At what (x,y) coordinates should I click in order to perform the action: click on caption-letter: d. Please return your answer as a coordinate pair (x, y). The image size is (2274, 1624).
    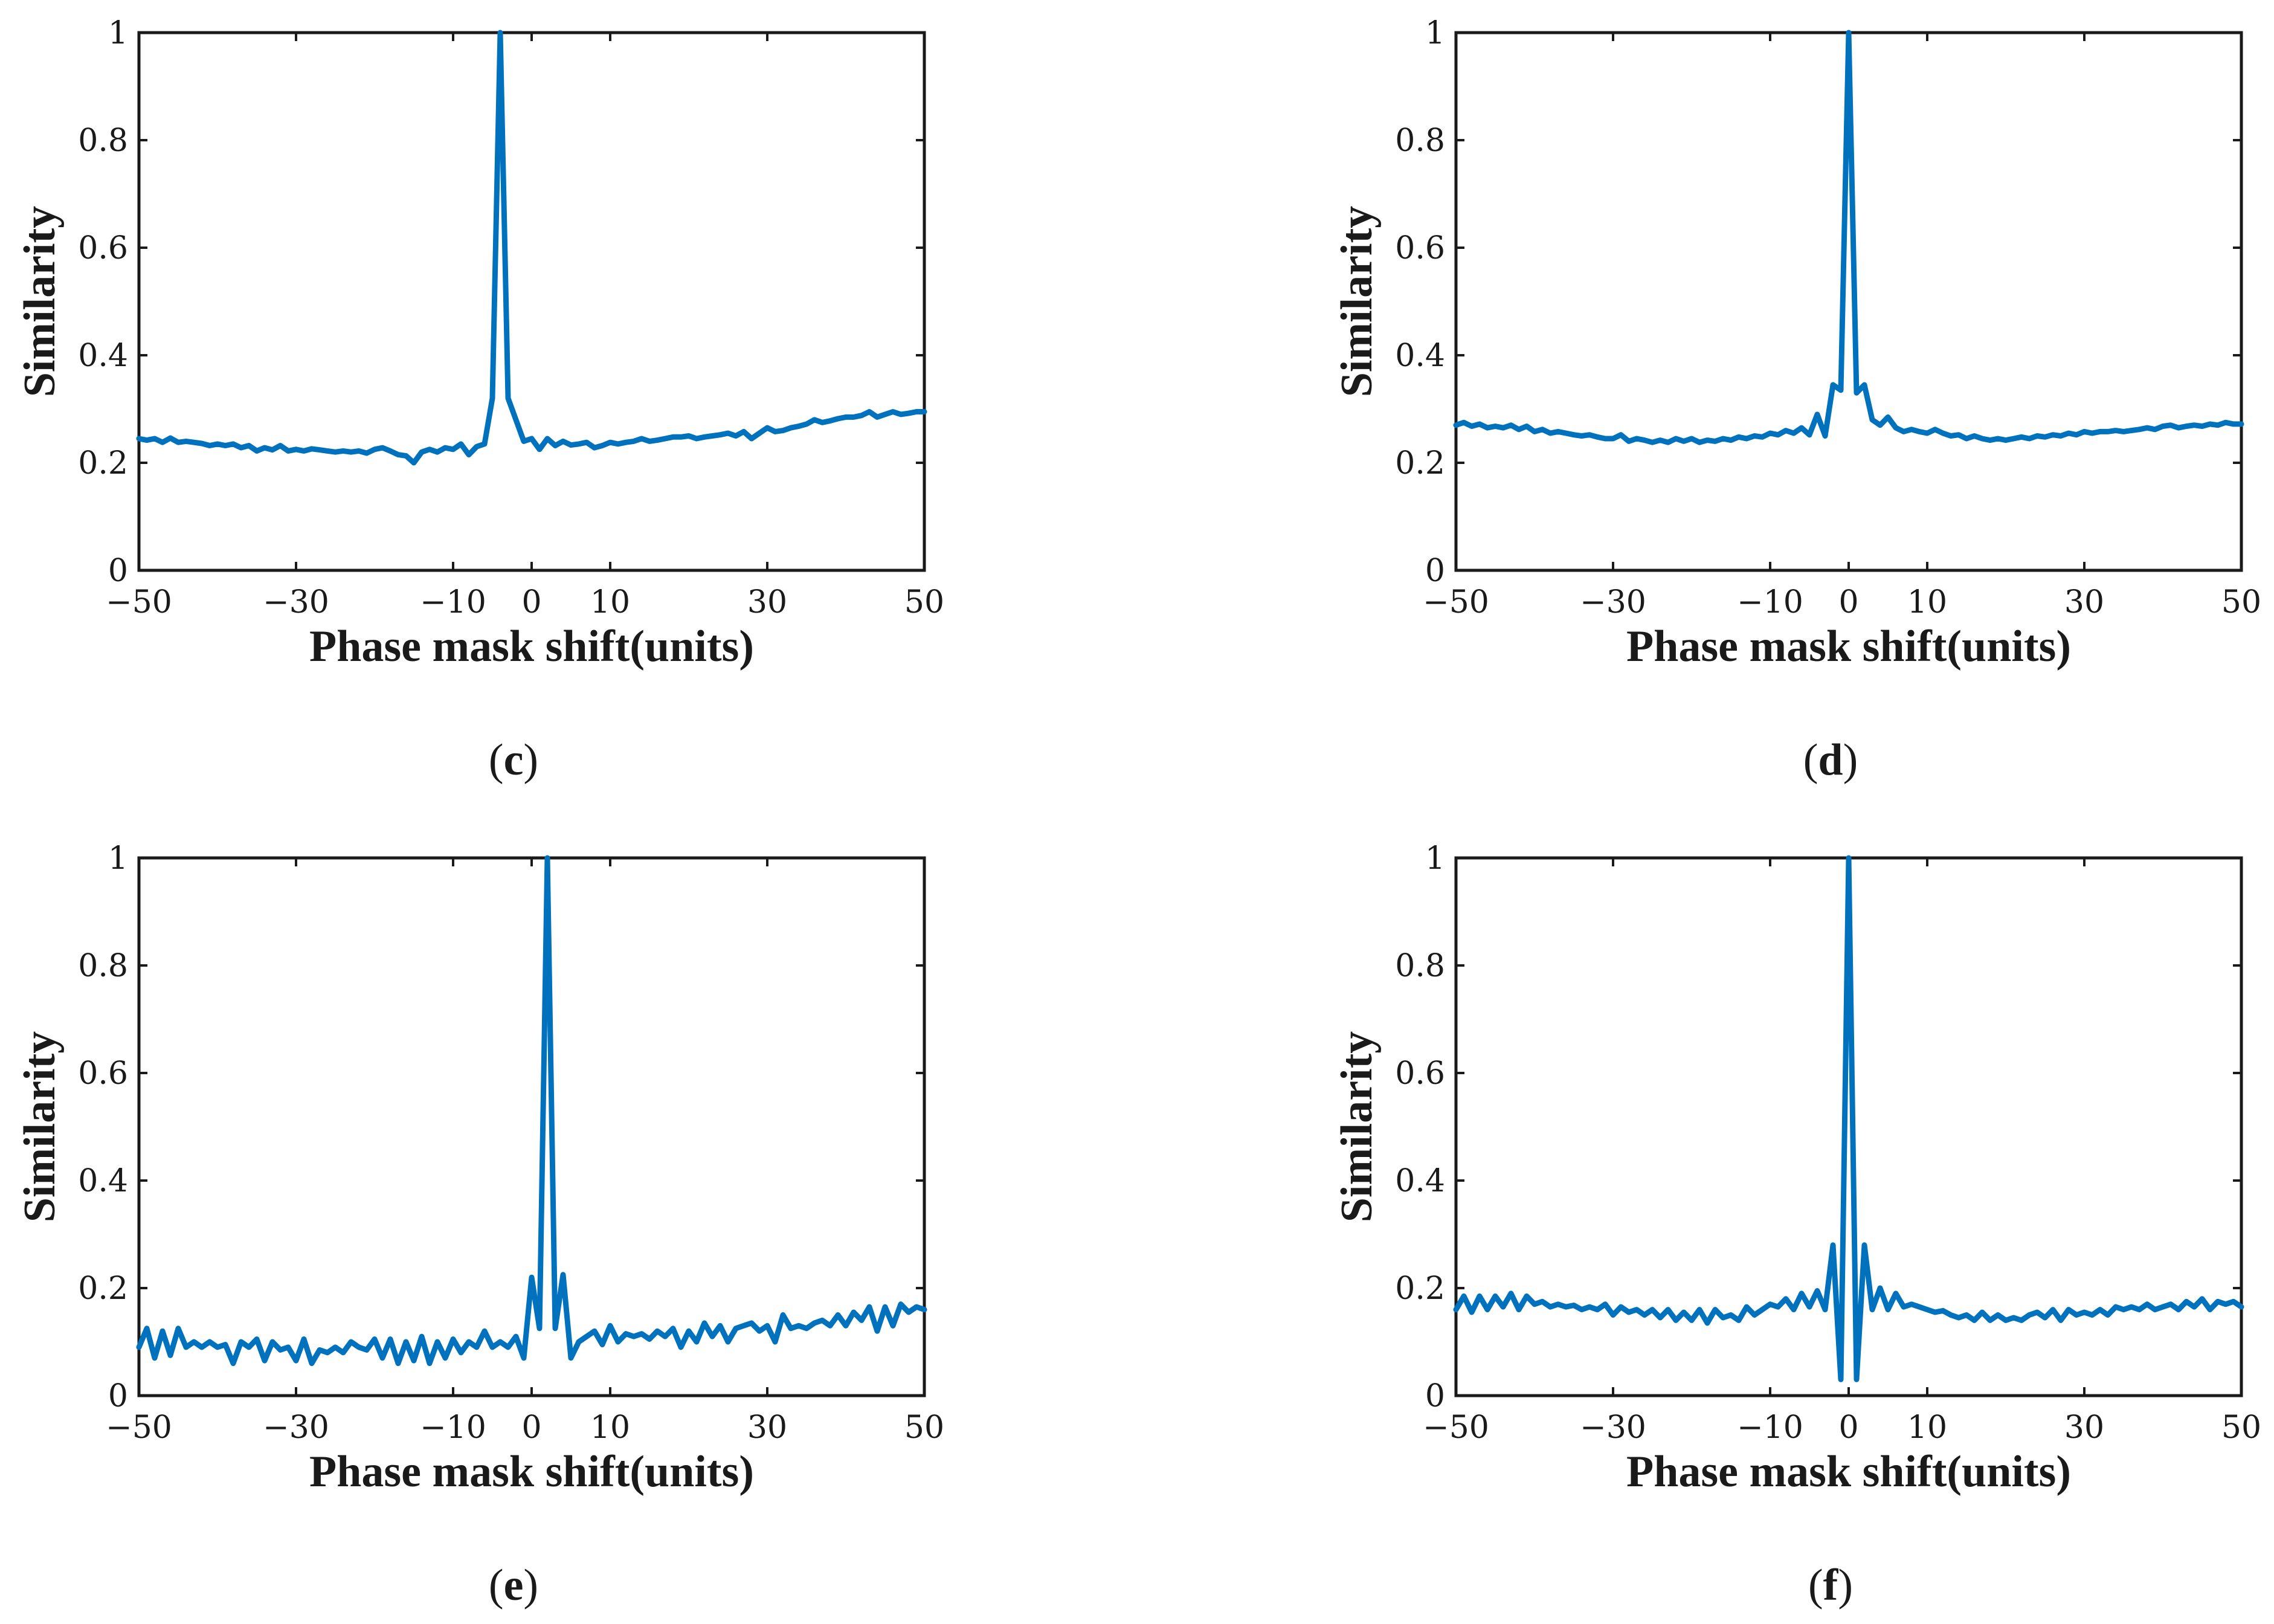
    Looking at the image, I should click on (1830, 760).